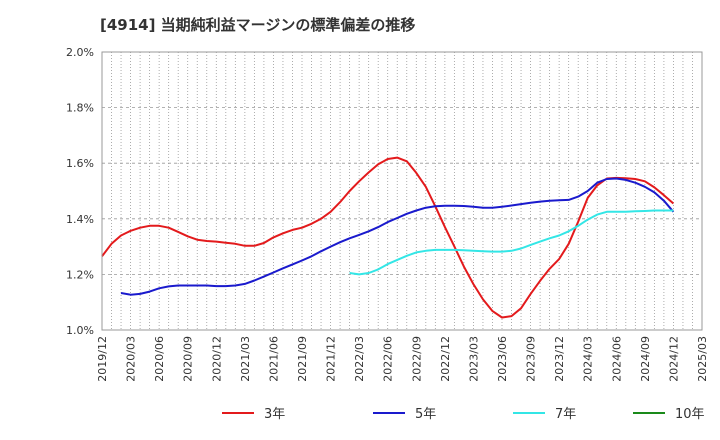 The width and height of the screenshot is (720, 440). I want to click on legend-label: 10年, so click(690, 414).